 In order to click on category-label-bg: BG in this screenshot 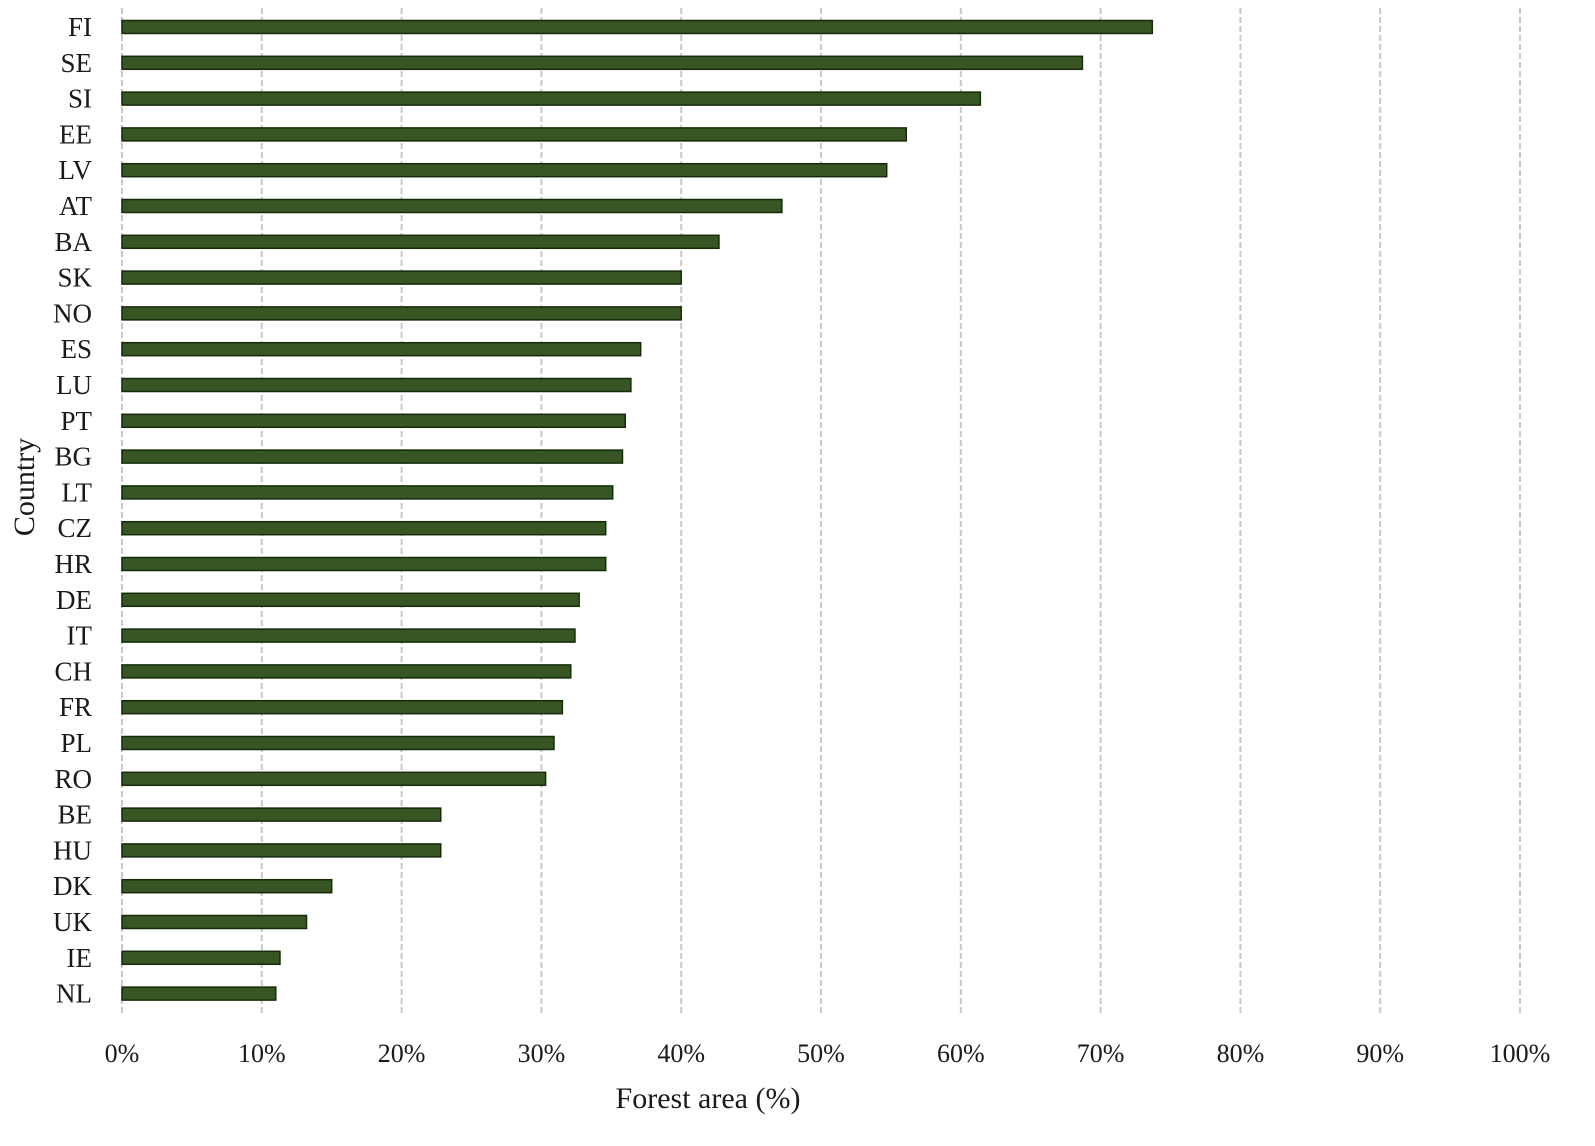, I will do `click(73, 457)`.